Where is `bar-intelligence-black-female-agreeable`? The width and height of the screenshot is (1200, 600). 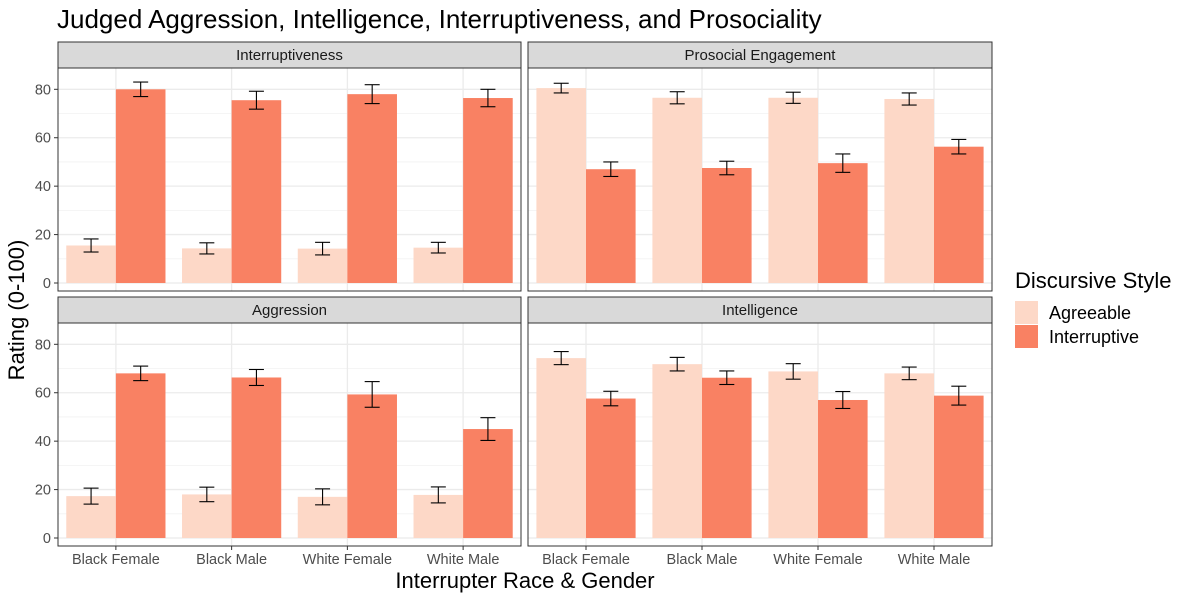
bar-intelligence-black-female-agreeable is located at coordinates (561, 448).